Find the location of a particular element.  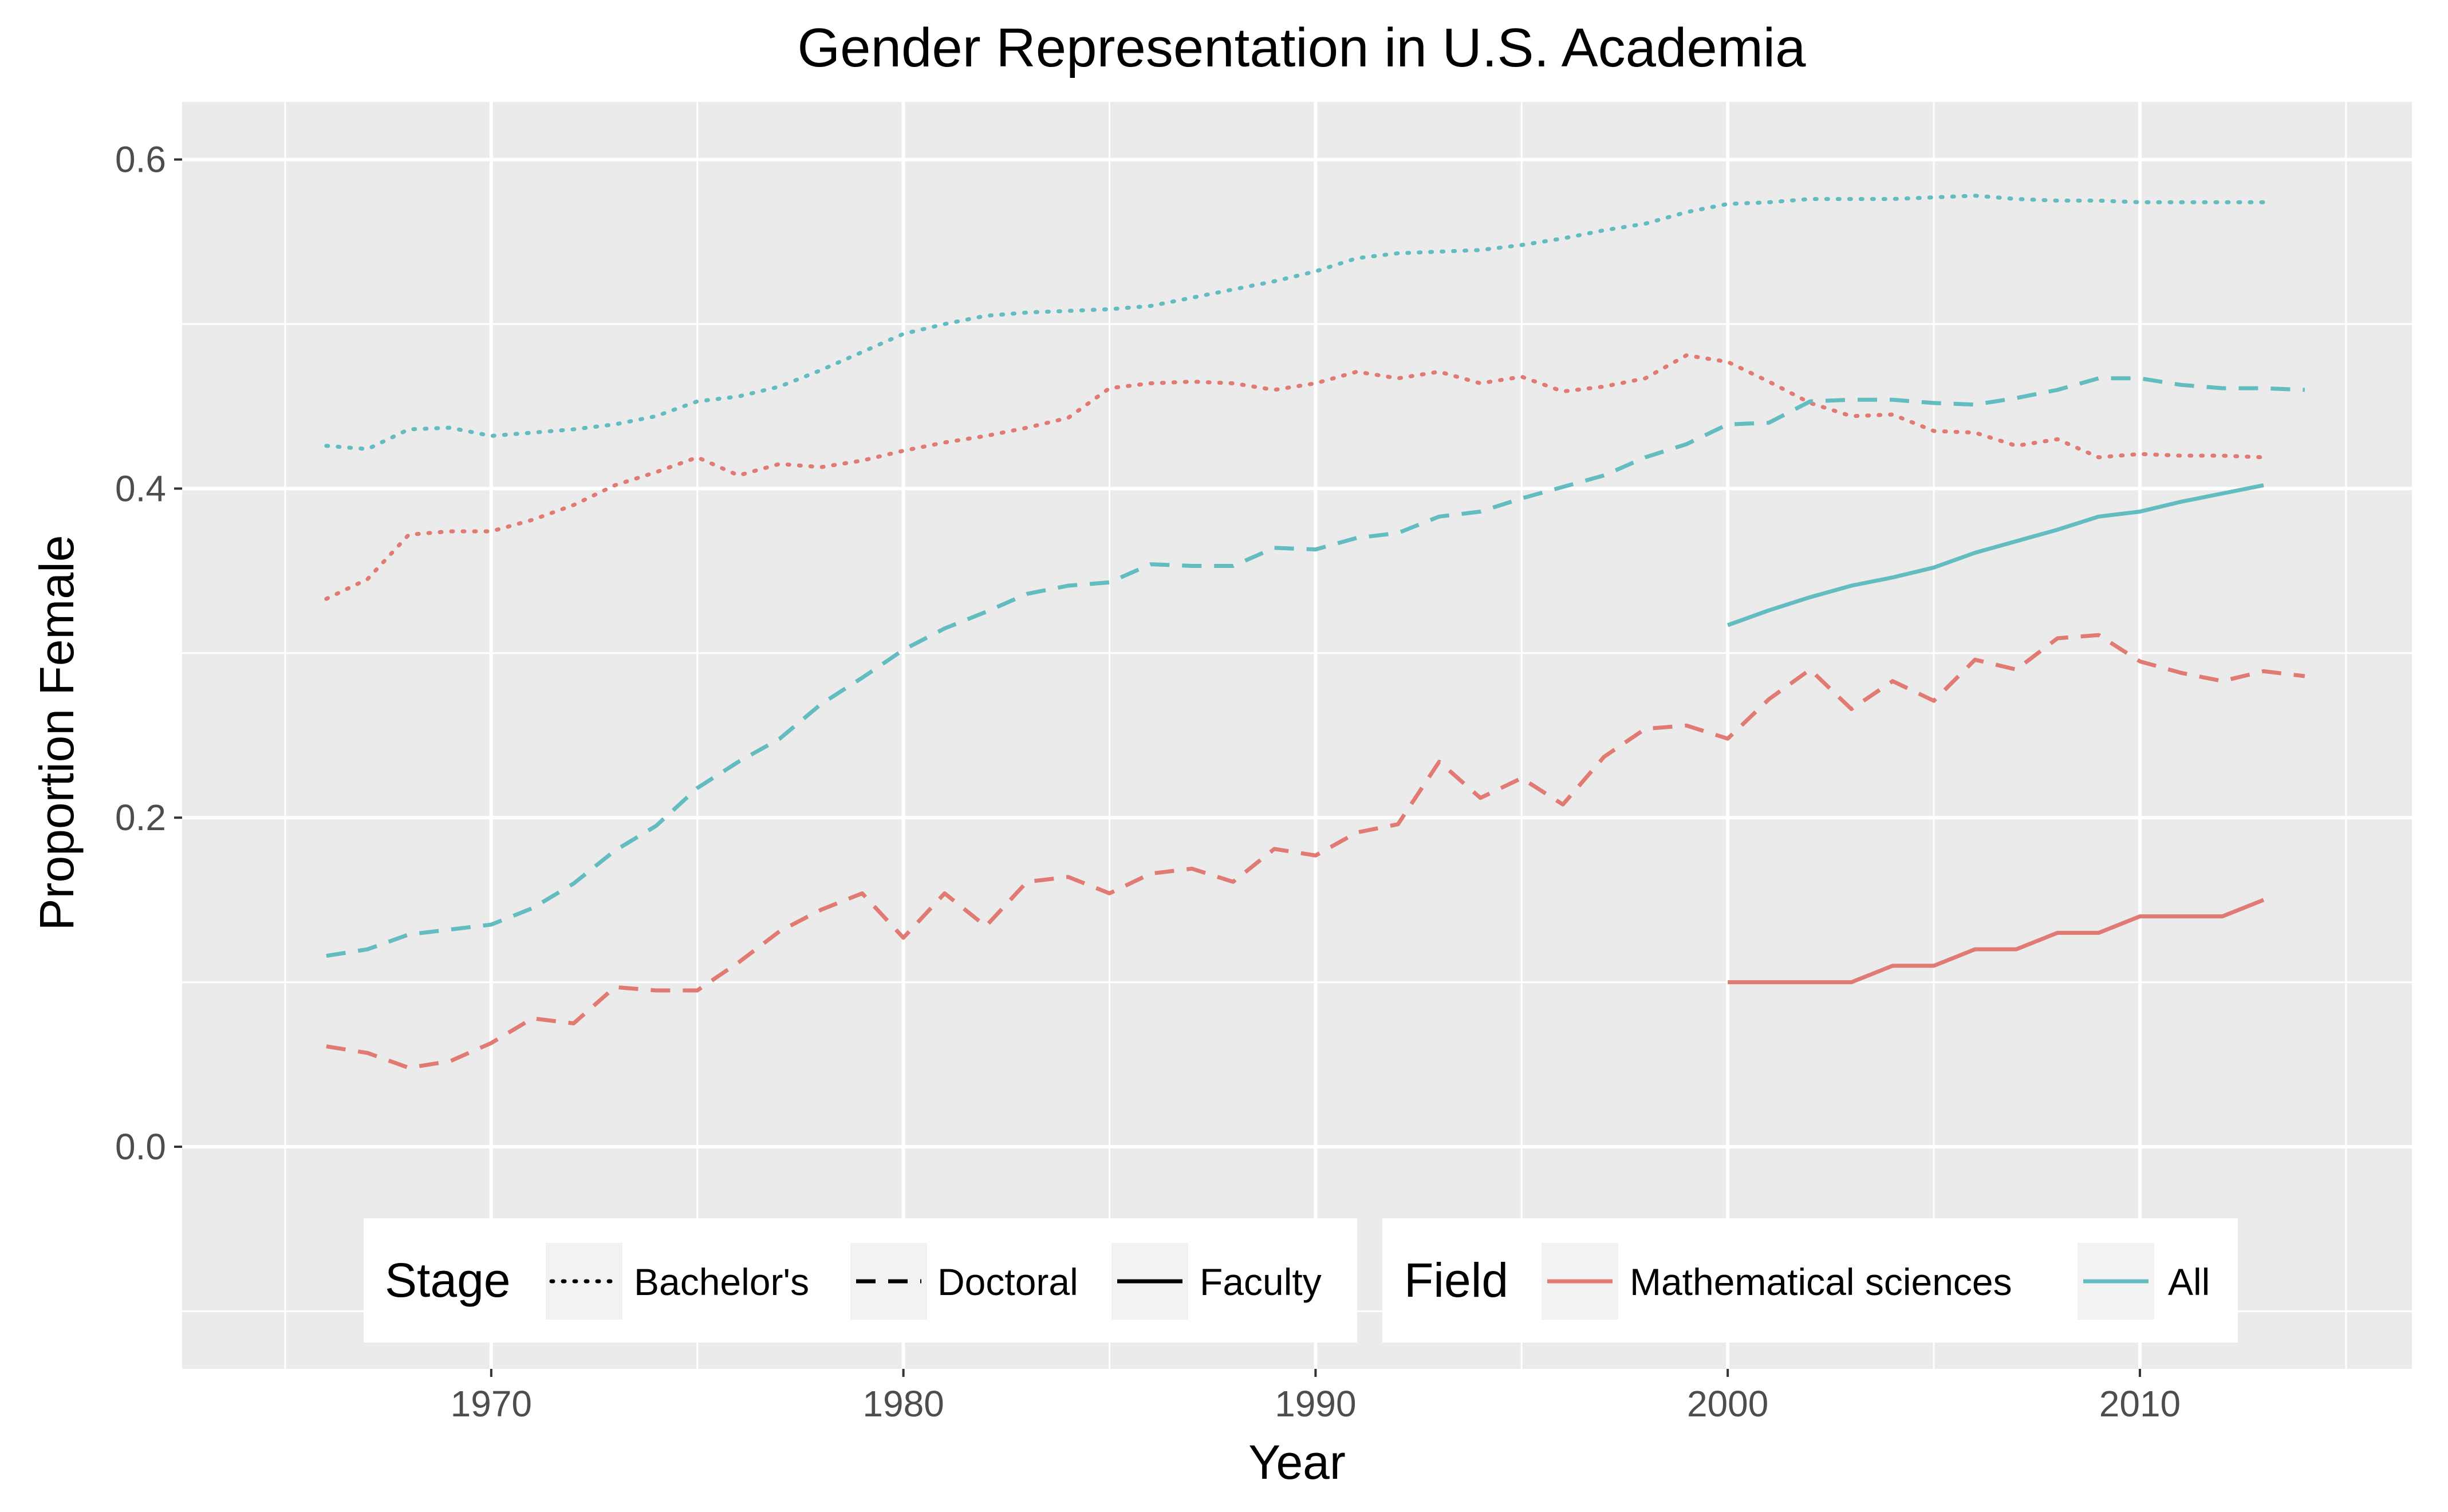

y-axis: 0.0 0.2 0.4 0.6 is located at coordinates (148, 653).